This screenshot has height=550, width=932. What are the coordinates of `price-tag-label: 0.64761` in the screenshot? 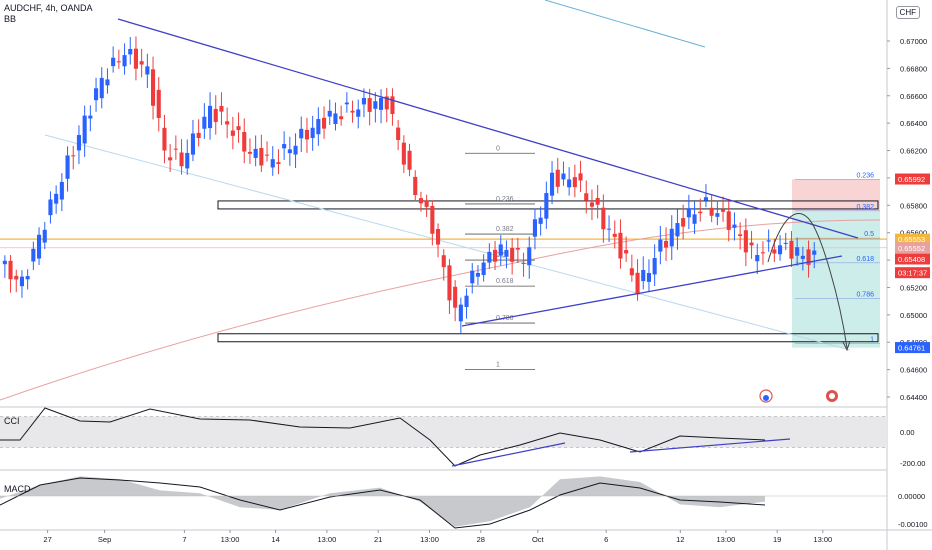 It's located at (911, 348).